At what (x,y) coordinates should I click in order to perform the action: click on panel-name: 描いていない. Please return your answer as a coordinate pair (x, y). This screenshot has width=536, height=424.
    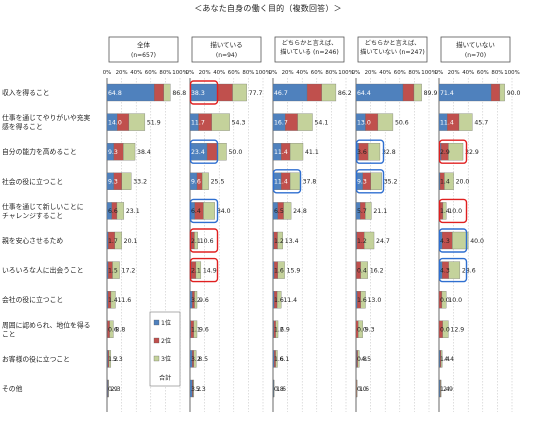
    Looking at the image, I should click on (475, 44).